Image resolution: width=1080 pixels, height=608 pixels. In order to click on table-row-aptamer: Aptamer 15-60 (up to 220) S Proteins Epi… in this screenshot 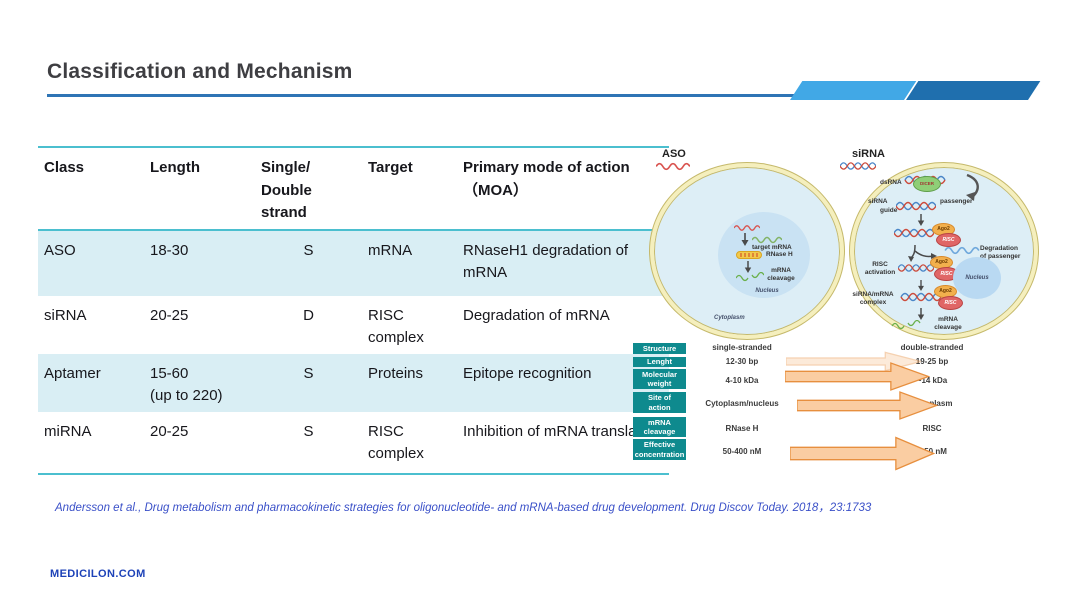, I will do `click(353, 382)`.